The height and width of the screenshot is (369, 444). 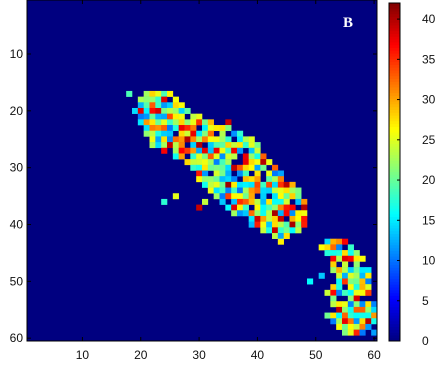 What do you see at coordinates (425, 301) in the screenshot?
I see `colorbar-tick-label: 5` at bounding box center [425, 301].